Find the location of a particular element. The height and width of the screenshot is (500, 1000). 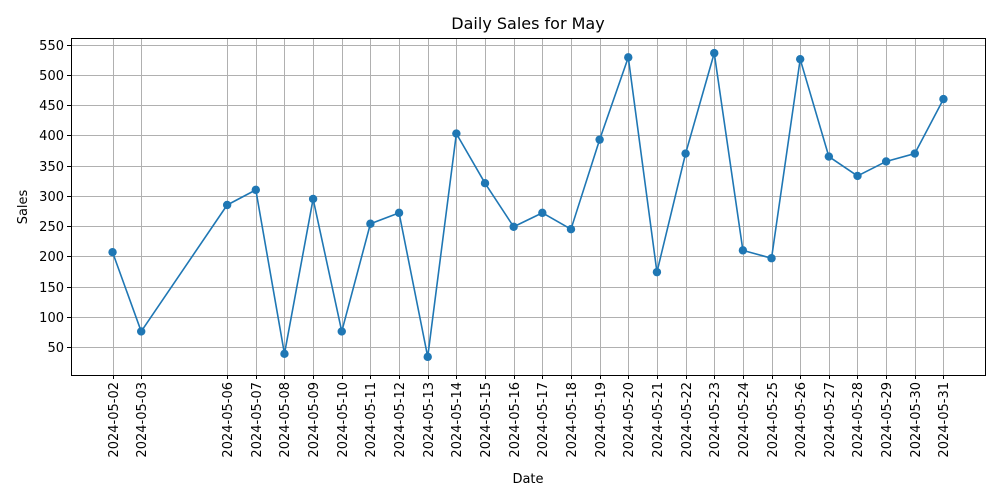

x-tick-label: 2024-05-13 is located at coordinates (429, 420).